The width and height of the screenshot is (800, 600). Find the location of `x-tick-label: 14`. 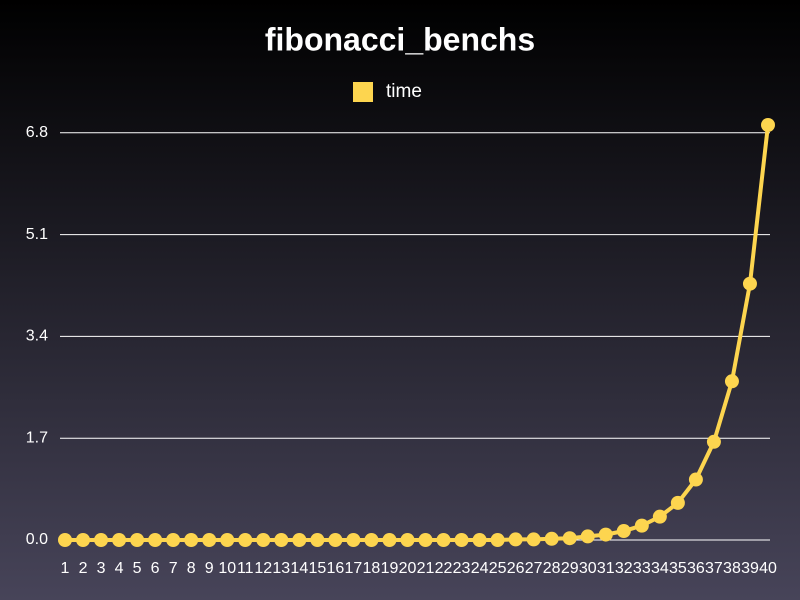

x-tick-label: 14 is located at coordinates (299, 568).